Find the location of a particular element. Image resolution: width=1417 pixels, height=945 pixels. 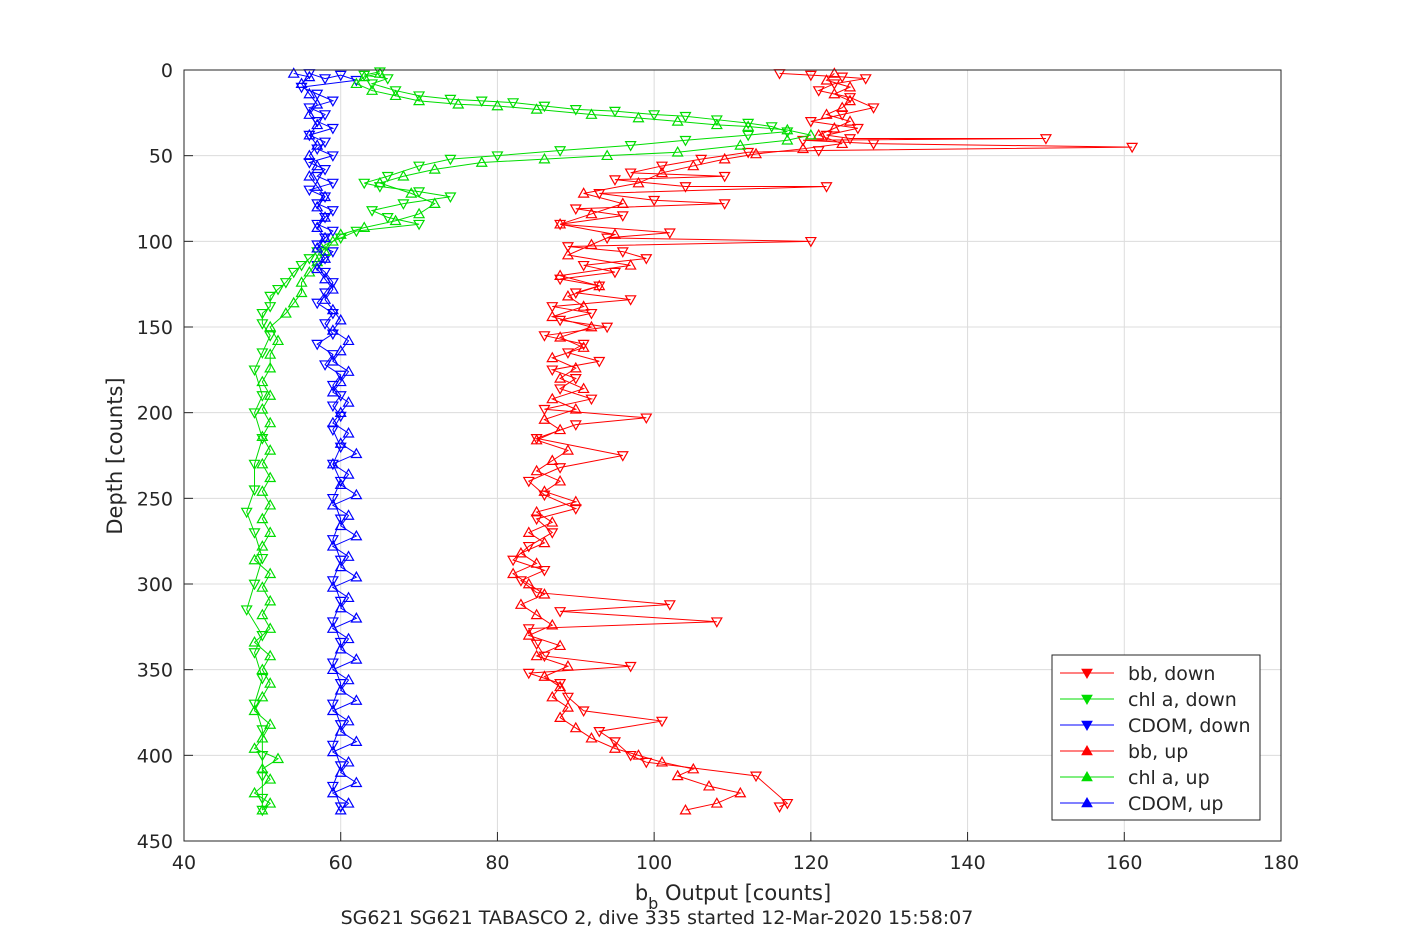

x-tick-label: 80 is located at coordinates (497, 863).